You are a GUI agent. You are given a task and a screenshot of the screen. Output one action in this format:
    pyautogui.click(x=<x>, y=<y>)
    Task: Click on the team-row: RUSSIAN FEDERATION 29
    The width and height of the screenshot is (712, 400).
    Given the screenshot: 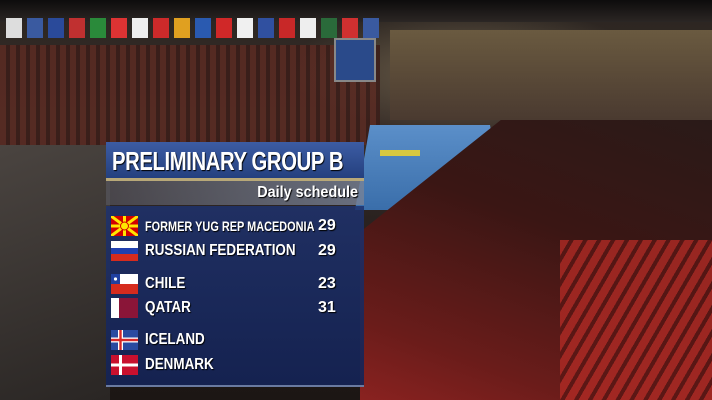 What is the action you would take?
    pyautogui.click(x=235, y=251)
    